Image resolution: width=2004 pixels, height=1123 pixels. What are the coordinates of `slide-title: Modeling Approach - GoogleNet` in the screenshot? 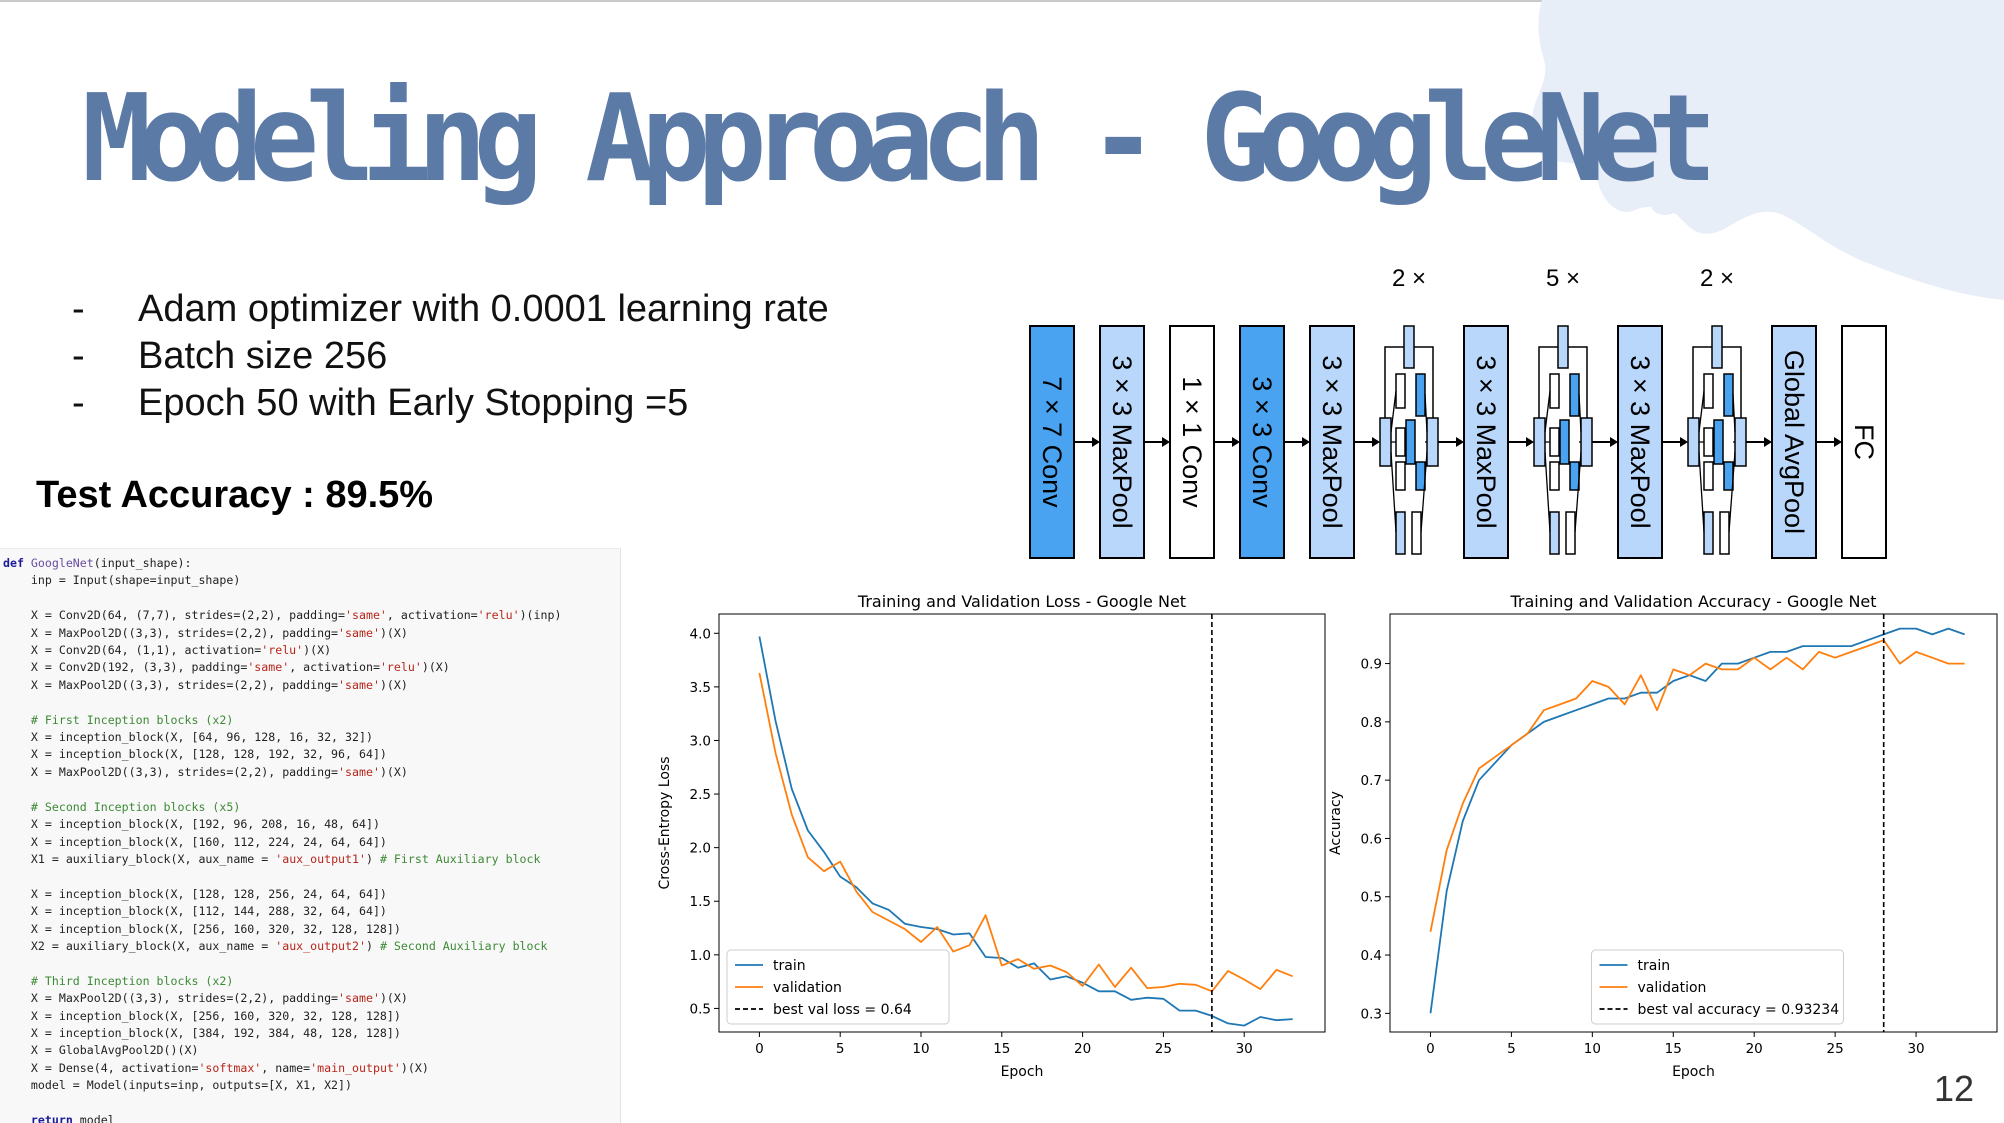 It's located at (899, 139).